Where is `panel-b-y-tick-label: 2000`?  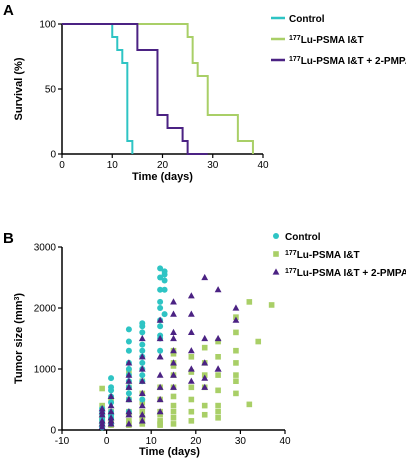 panel-b-y-tick-label: 2000 is located at coordinates (45, 309).